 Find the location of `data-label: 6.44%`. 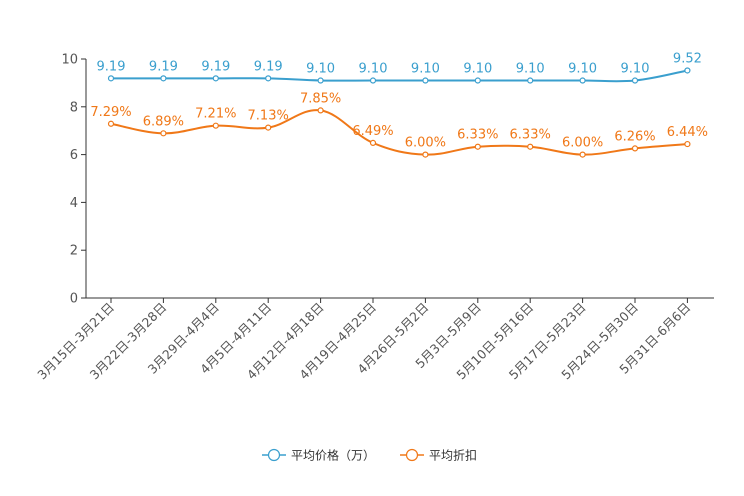

data-label: 6.44% is located at coordinates (687, 132).